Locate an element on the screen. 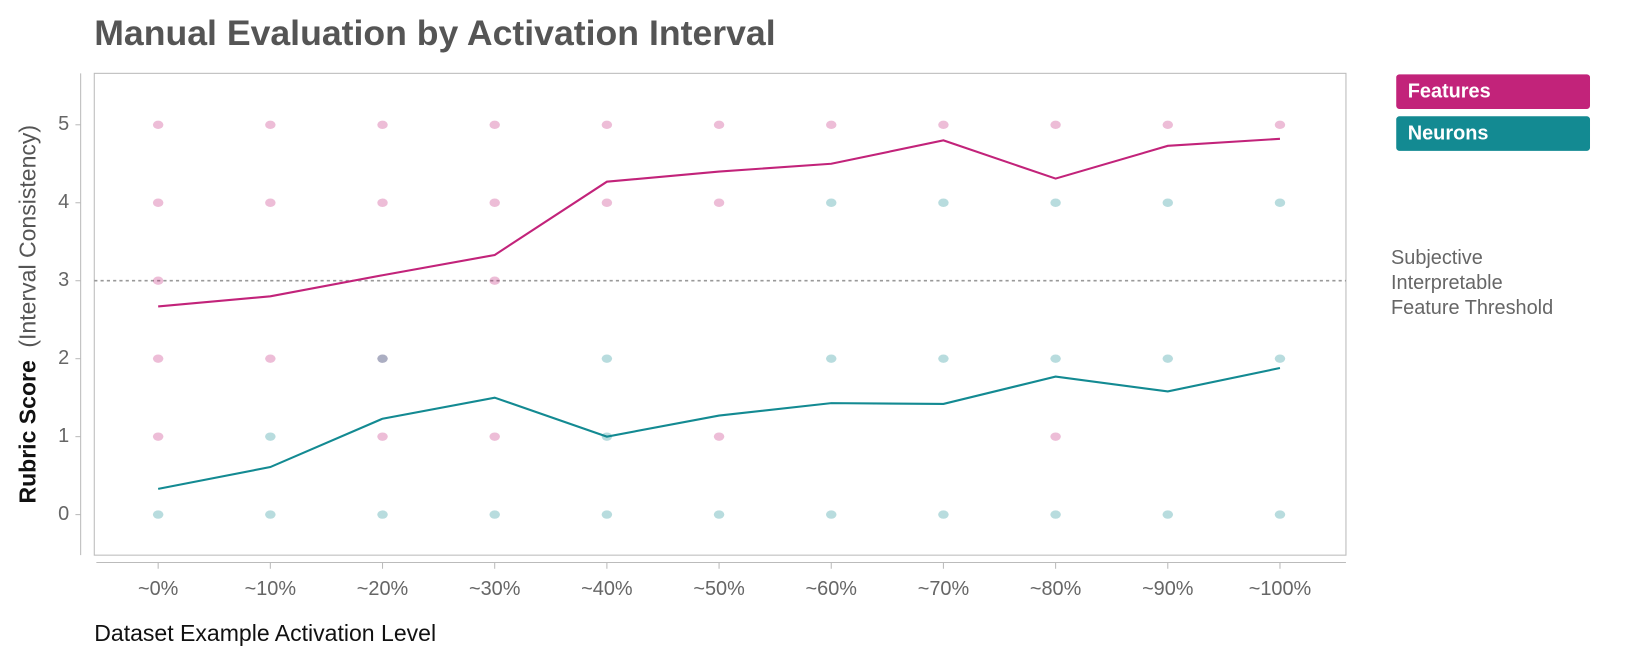  chart-title: Manual Evaluation by Activation Interval is located at coordinates (434, 33).